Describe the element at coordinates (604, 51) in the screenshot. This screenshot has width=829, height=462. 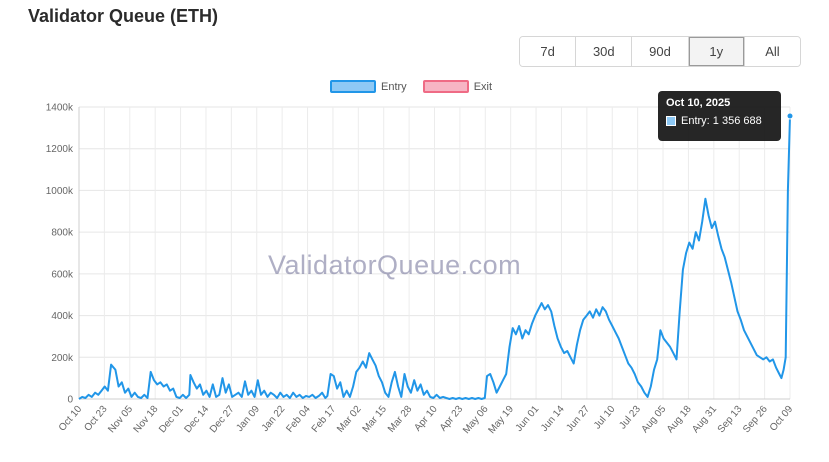
I see `range-button-30d: 30d` at that location.